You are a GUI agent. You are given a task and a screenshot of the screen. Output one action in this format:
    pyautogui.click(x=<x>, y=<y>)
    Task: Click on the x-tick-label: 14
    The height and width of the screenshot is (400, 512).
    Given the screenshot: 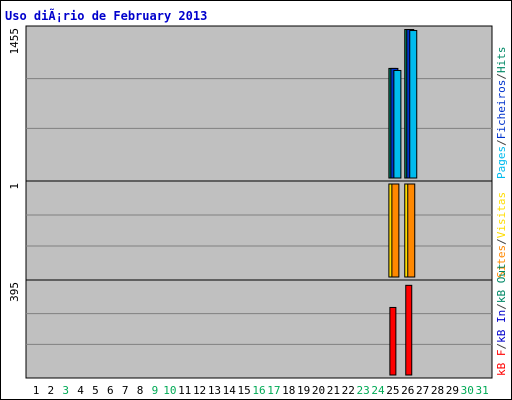 What is the action you would take?
    pyautogui.click(x=230, y=390)
    